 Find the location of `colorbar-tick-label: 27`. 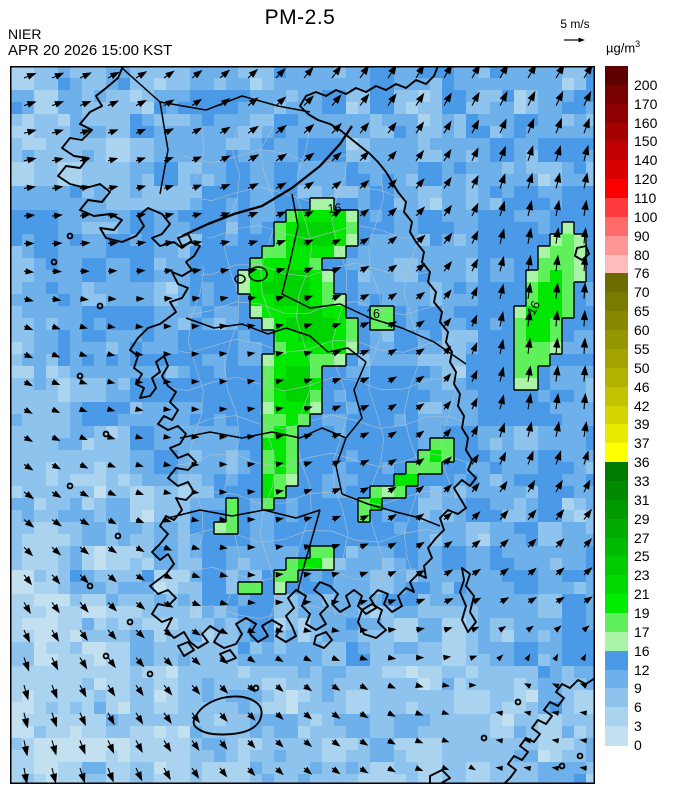

colorbar-tick-label: 27 is located at coordinates (642, 537).